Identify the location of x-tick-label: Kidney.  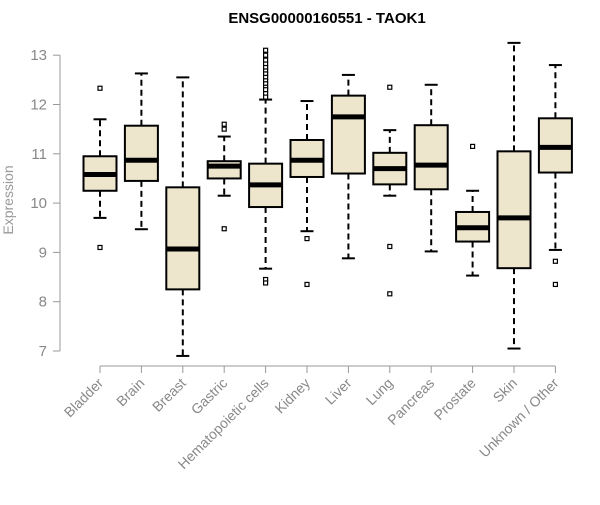
(293, 396).